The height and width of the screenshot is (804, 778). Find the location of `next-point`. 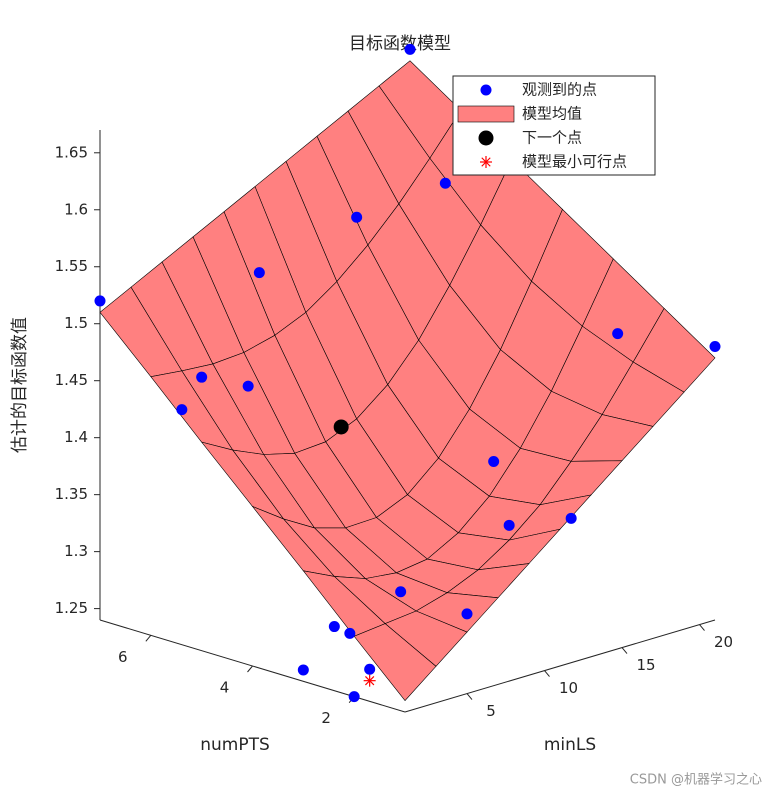

next-point is located at coordinates (341, 427).